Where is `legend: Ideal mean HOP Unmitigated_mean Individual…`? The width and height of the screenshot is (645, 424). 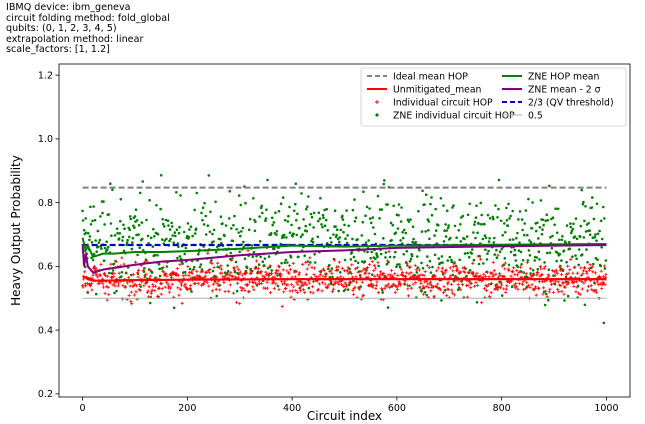
legend: Ideal mean HOP Unmitigated_mean Individual… is located at coordinates (493, 97).